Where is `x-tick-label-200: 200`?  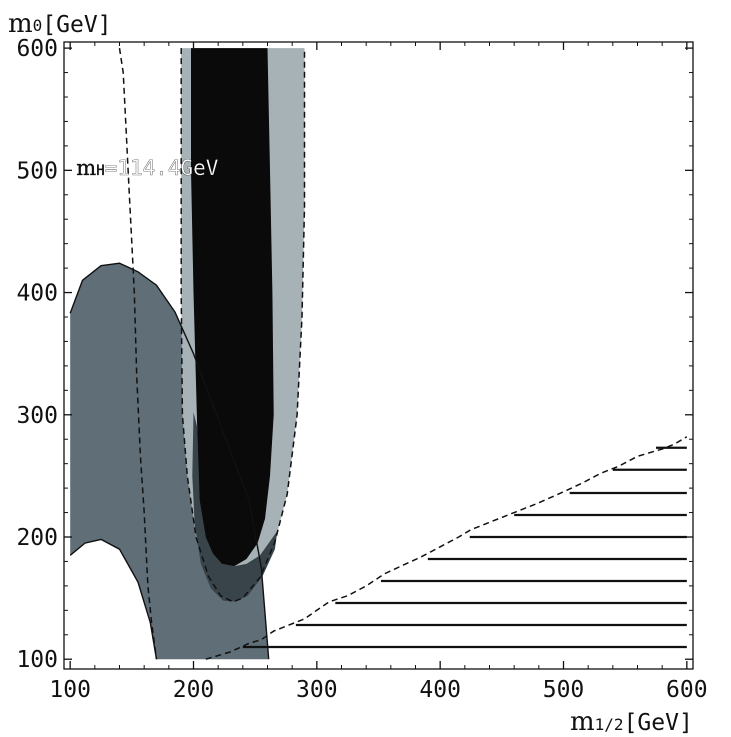 x-tick-label-200: 200 is located at coordinates (194, 690).